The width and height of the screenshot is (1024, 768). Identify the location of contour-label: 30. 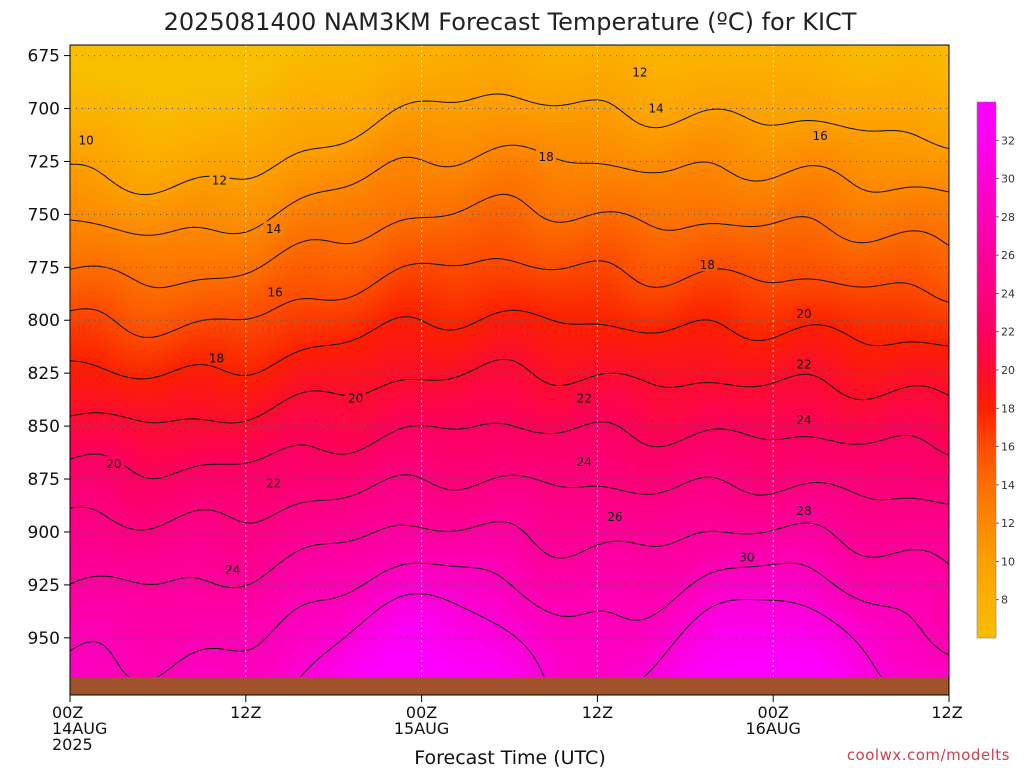
(746, 556).